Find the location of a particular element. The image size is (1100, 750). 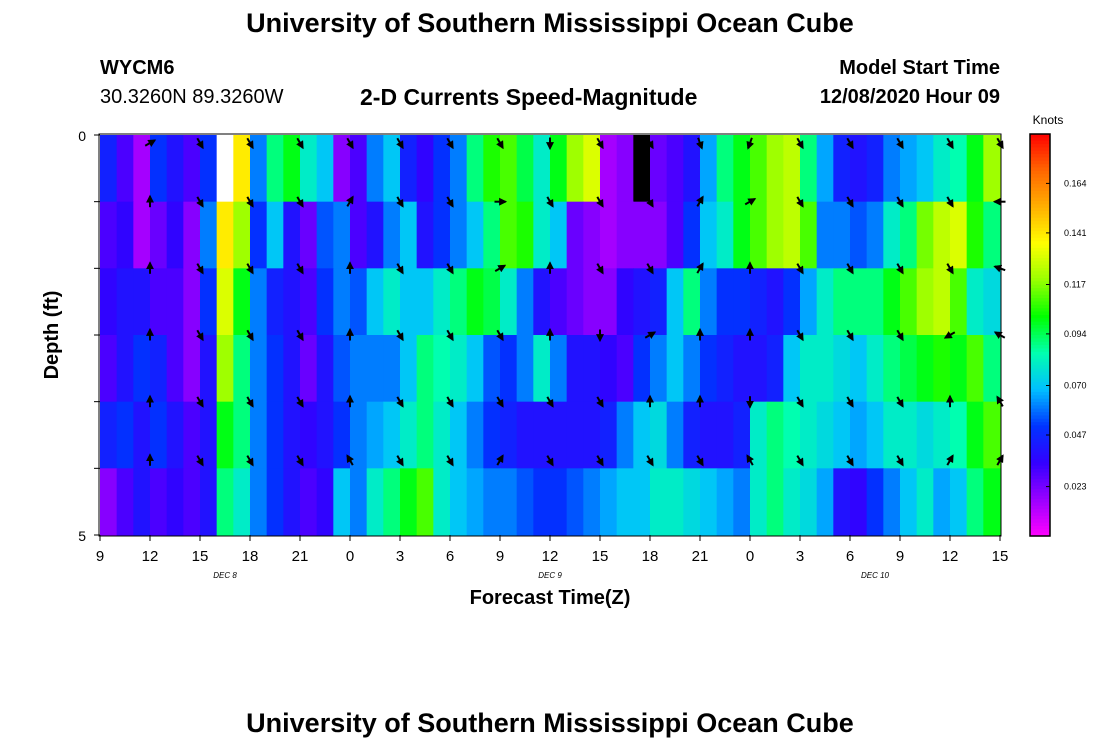

x-tick-label: 18 is located at coordinates (250, 556).